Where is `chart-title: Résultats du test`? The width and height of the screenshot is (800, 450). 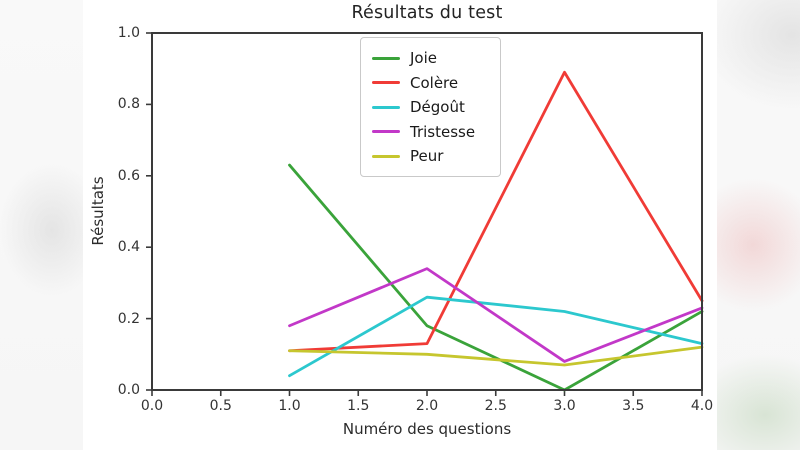
chart-title: Résultats du test is located at coordinates (427, 13).